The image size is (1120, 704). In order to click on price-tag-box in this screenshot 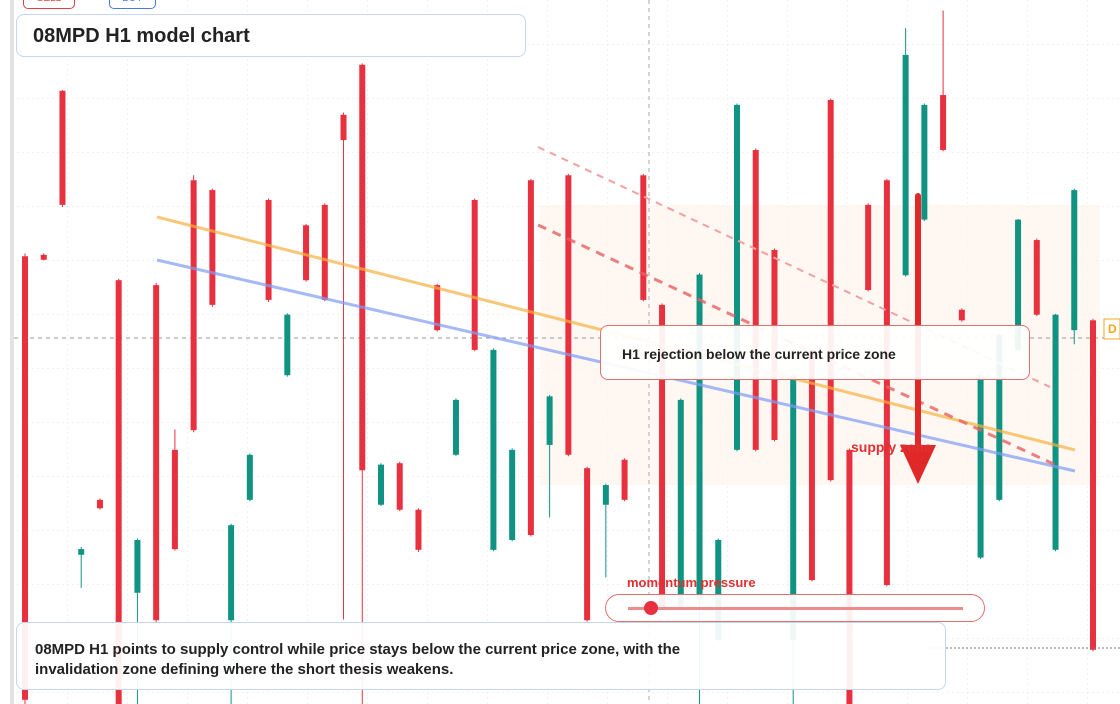, I will do `click(1111, 329)`.